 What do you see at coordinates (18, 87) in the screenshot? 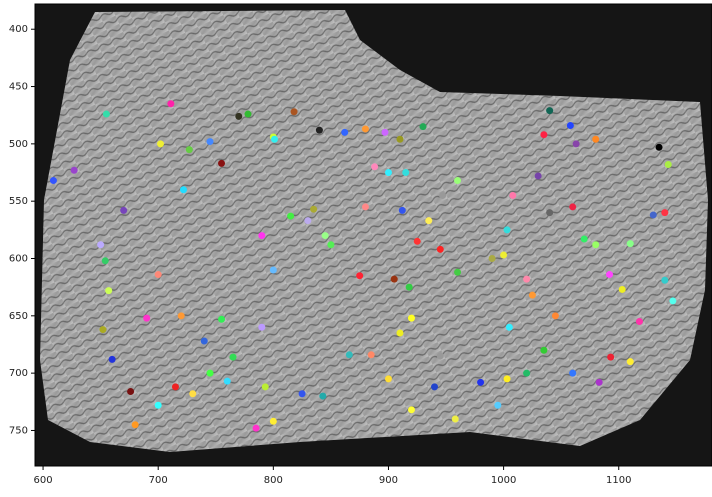
I see `y-tick-label: 450` at bounding box center [18, 87].